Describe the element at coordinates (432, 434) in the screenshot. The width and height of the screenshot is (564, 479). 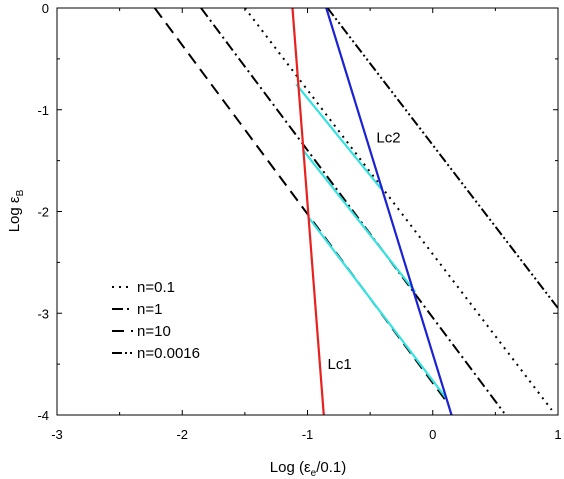
I see `x-tick-label: 0` at that location.